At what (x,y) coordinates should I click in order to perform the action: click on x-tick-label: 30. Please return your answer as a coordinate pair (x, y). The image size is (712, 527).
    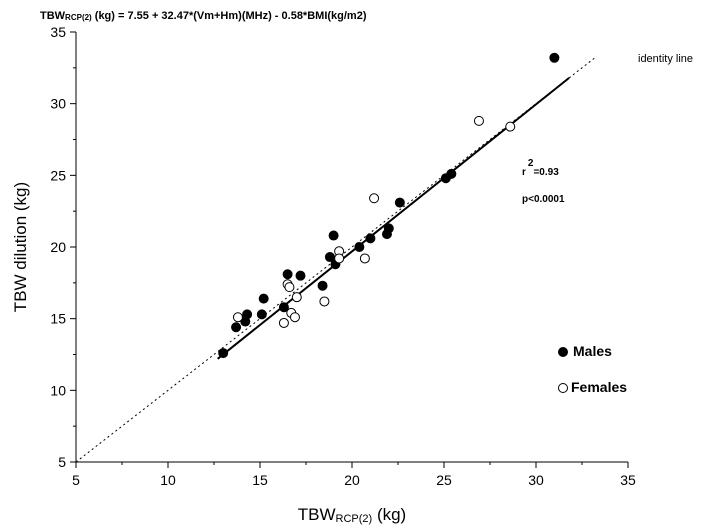
    Looking at the image, I should click on (536, 480).